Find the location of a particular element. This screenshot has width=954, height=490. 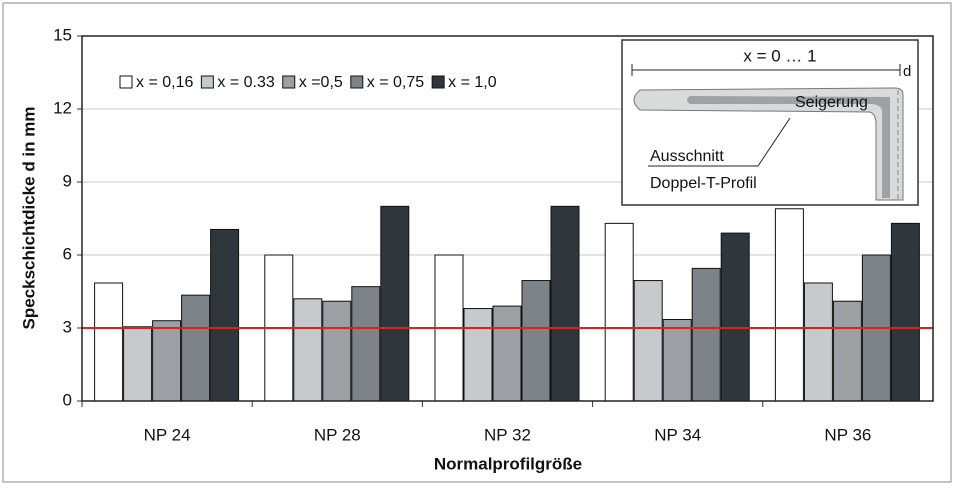

y-tick-label: 15 is located at coordinates (62, 34).